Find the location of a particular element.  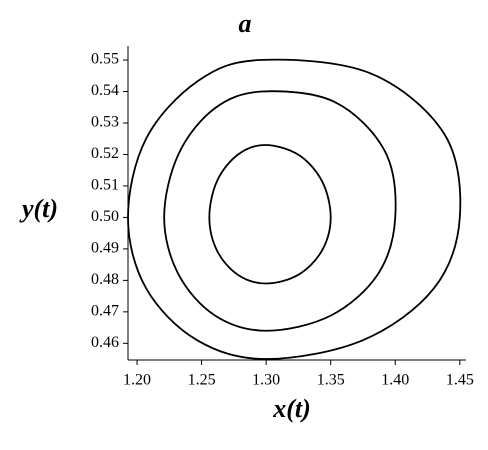

y-tick-label: 0.55 is located at coordinates (105, 59).